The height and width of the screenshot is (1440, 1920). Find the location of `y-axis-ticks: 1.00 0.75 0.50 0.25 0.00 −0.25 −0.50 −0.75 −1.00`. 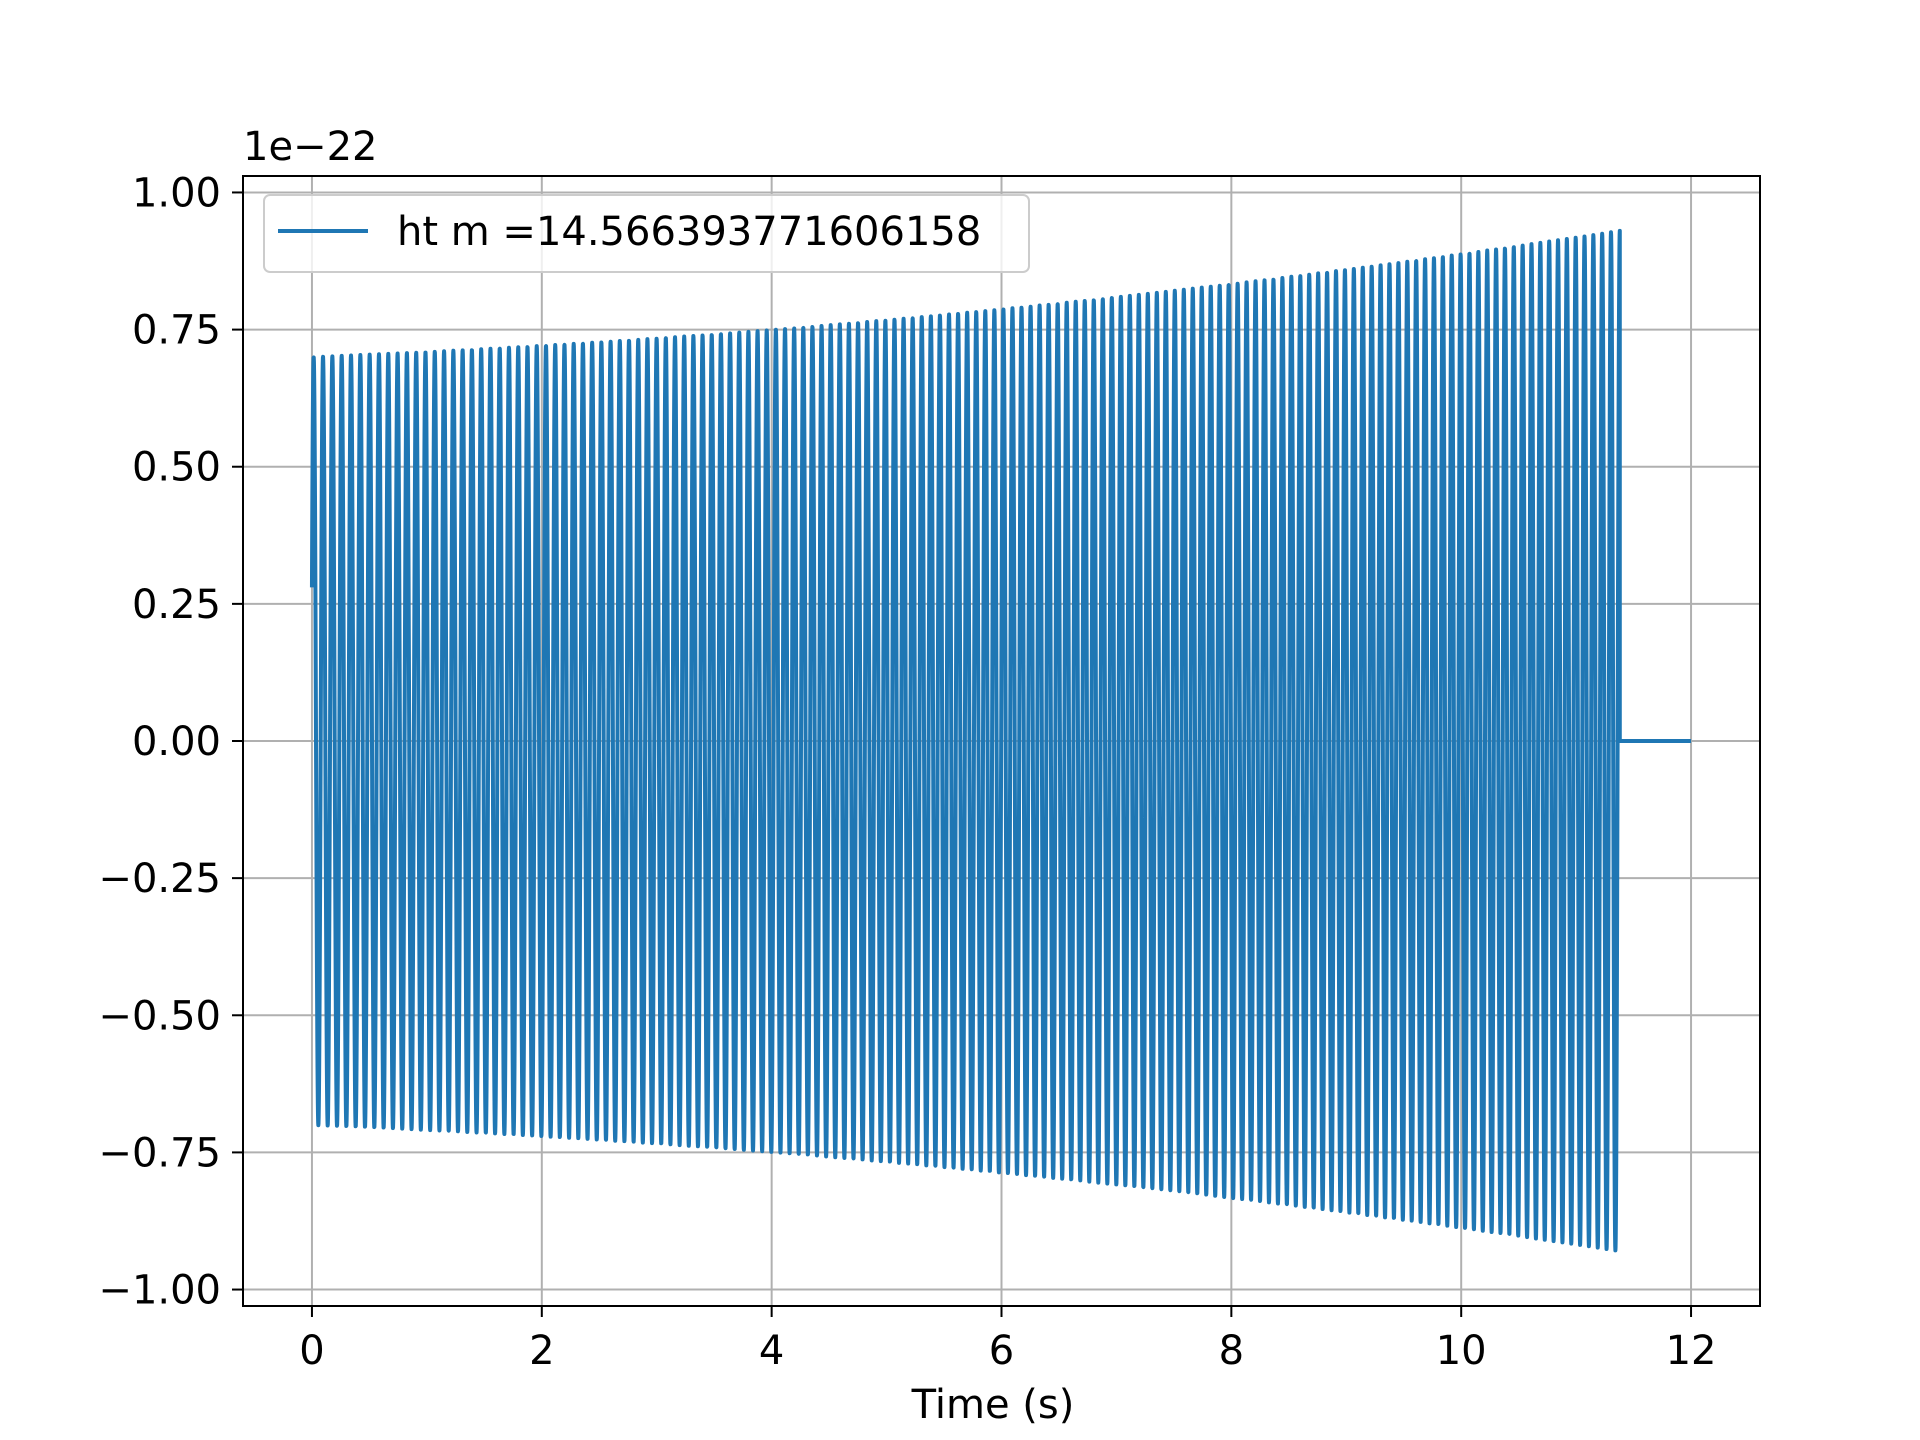

y-axis-ticks: 1.00 0.75 0.50 0.25 0.00 −0.25 −0.50 −0.75 −1.00 is located at coordinates (170, 742).